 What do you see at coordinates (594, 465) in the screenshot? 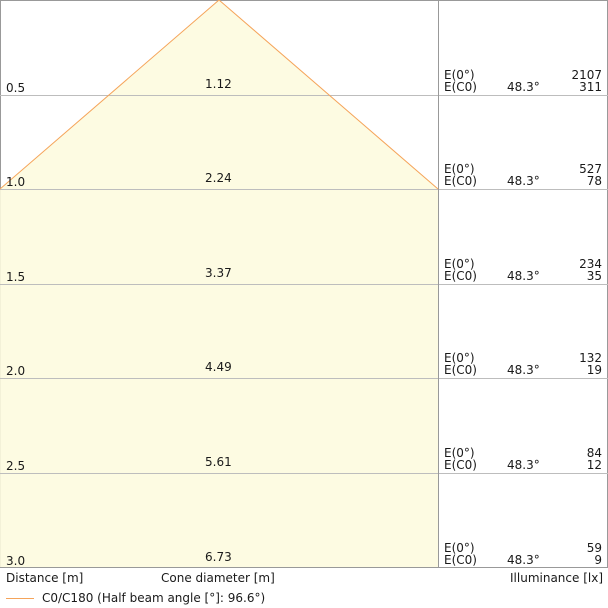
I see `ec0-value: 12` at bounding box center [594, 465].